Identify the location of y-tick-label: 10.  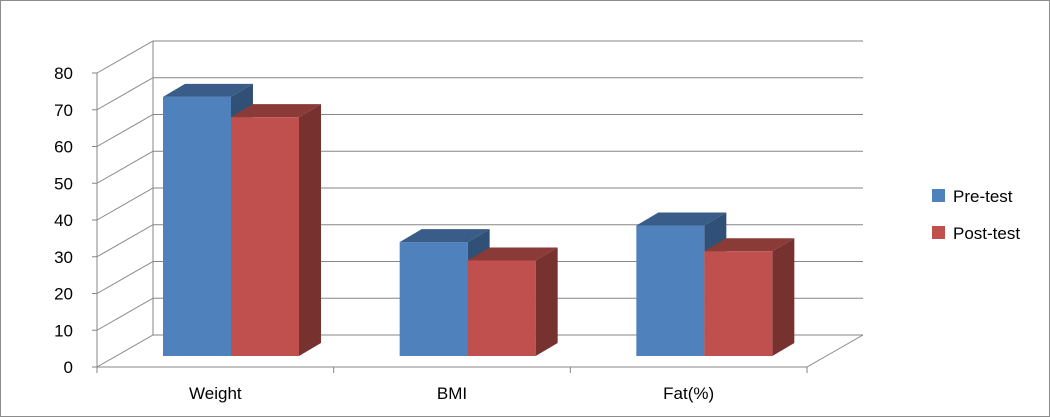
(63, 330).